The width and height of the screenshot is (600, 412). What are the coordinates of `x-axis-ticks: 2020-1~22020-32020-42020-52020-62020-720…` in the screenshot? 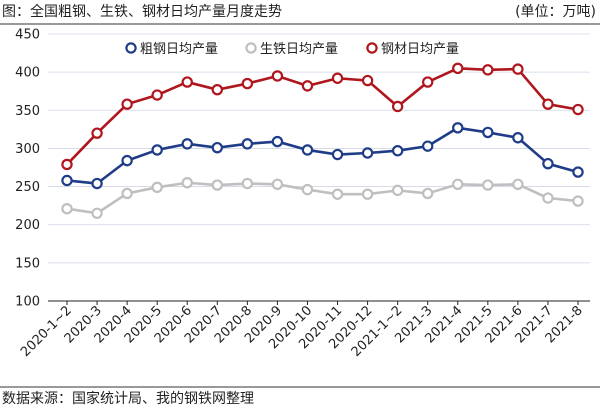 It's located at (302, 330).